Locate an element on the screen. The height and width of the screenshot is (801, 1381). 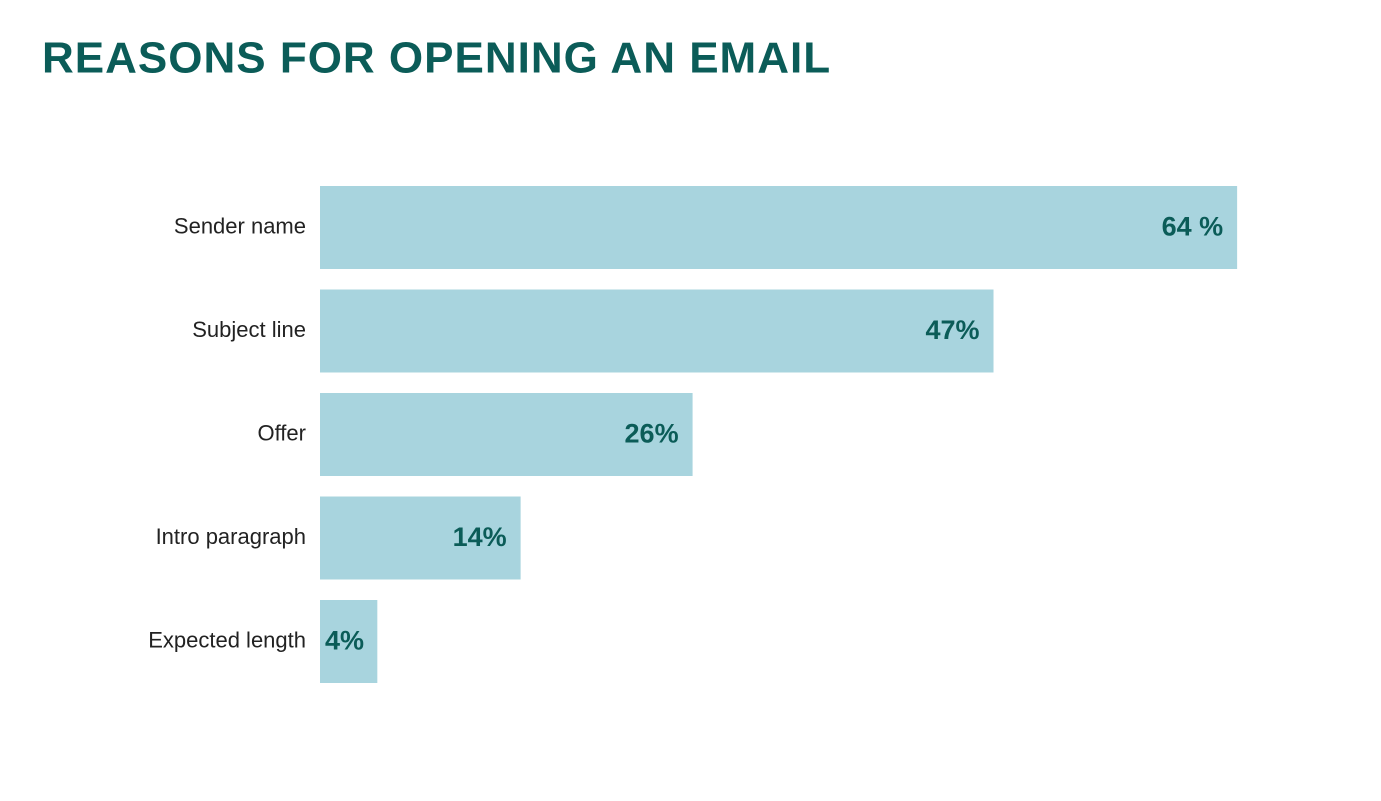
value-label: 47% is located at coordinates (952, 330).